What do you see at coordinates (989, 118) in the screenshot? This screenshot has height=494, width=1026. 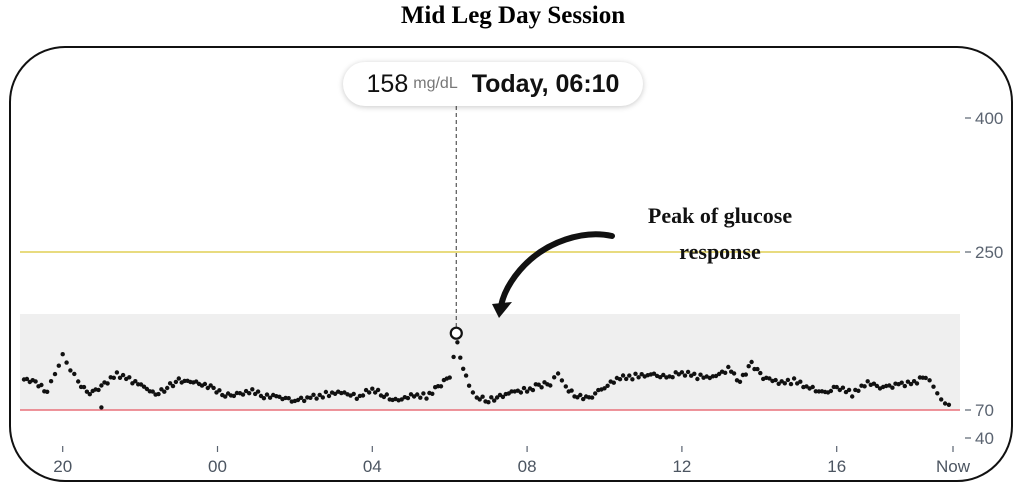 I see `y-tick-label: 400` at bounding box center [989, 118].